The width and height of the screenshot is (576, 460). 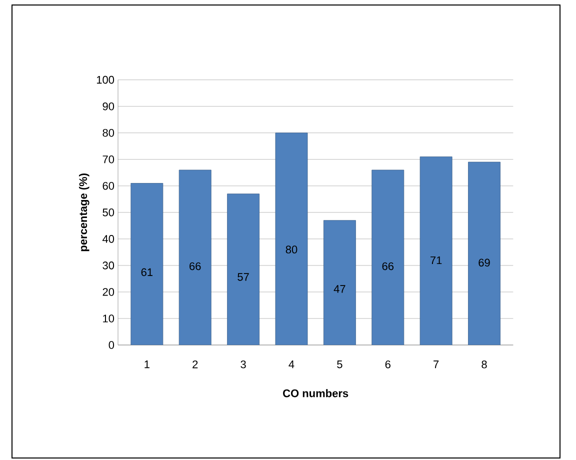 I want to click on y-tick-label: 50, so click(x=108, y=212).